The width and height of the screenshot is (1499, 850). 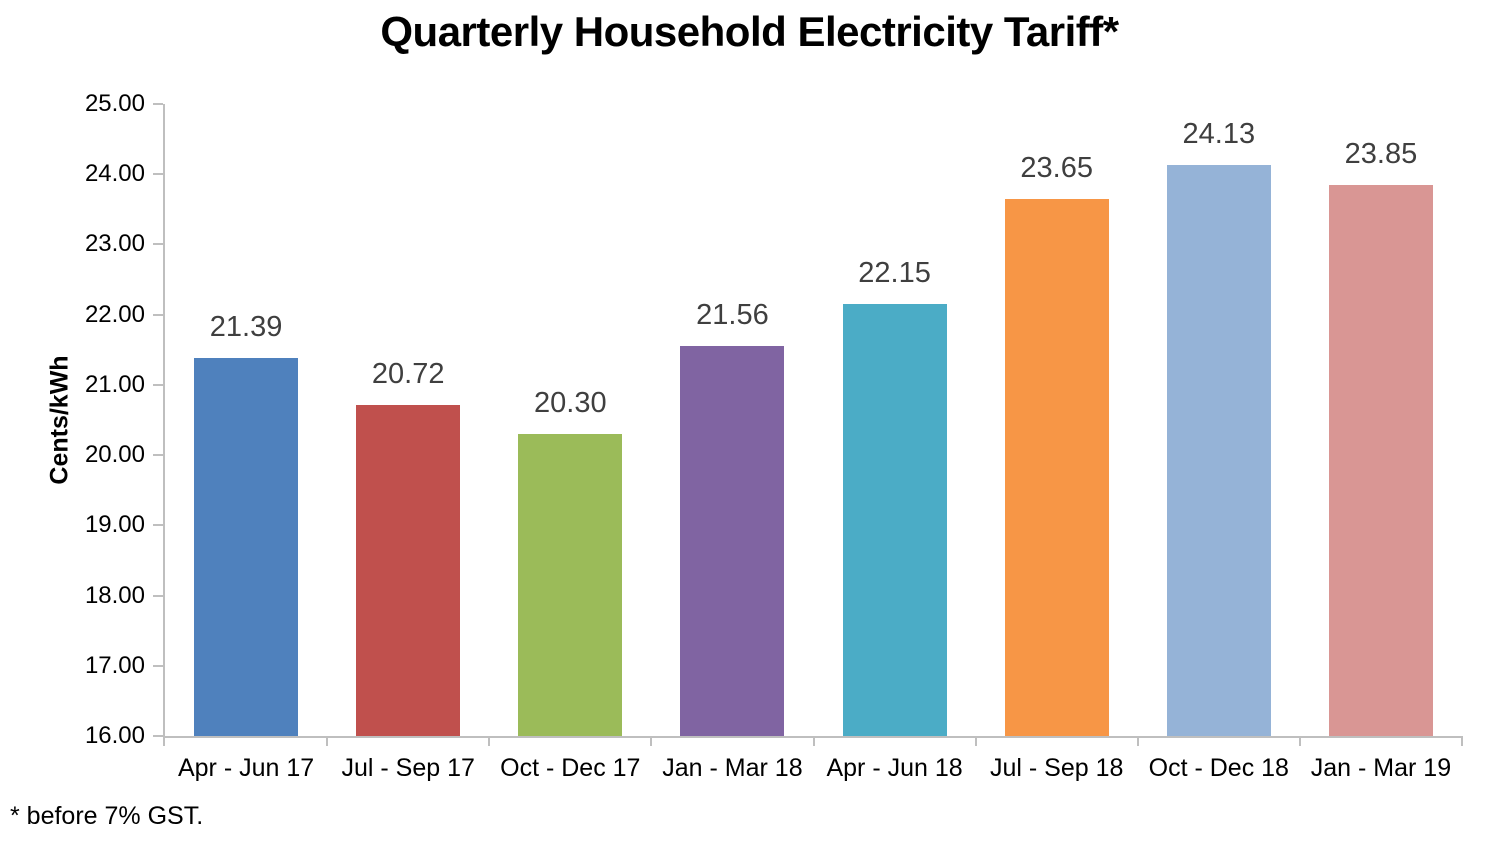 What do you see at coordinates (812, 737) in the screenshot?
I see `x-axis-line` at bounding box center [812, 737].